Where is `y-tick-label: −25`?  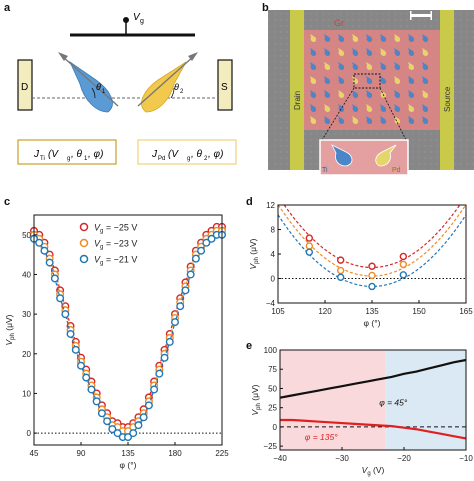
y-tick-label: −25 is located at coordinates (270, 446).